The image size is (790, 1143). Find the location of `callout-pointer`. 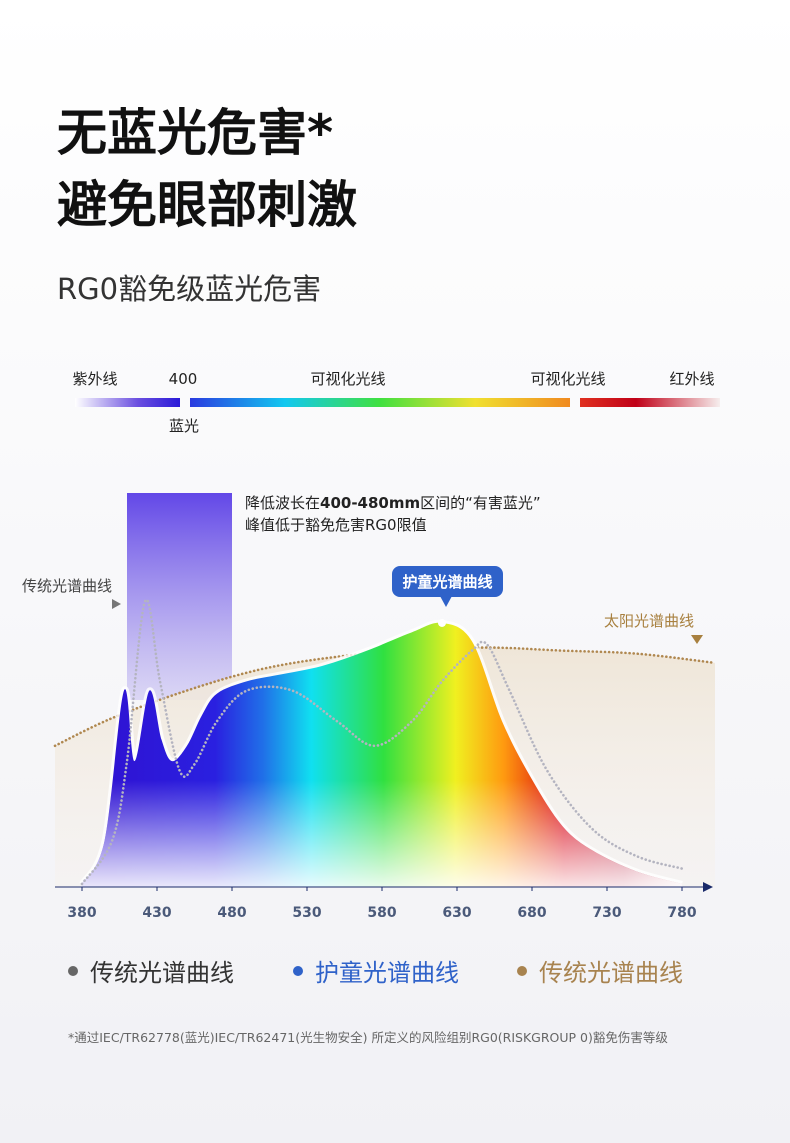

callout-pointer is located at coordinates (446, 601).